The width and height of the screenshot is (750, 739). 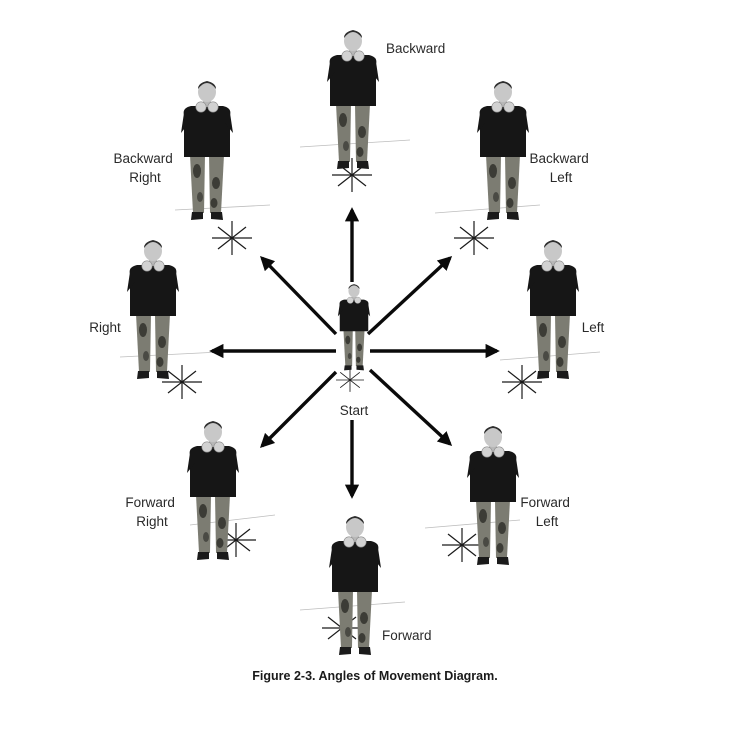 I want to click on label-forward-left: Forward Left, so click(x=546, y=512).